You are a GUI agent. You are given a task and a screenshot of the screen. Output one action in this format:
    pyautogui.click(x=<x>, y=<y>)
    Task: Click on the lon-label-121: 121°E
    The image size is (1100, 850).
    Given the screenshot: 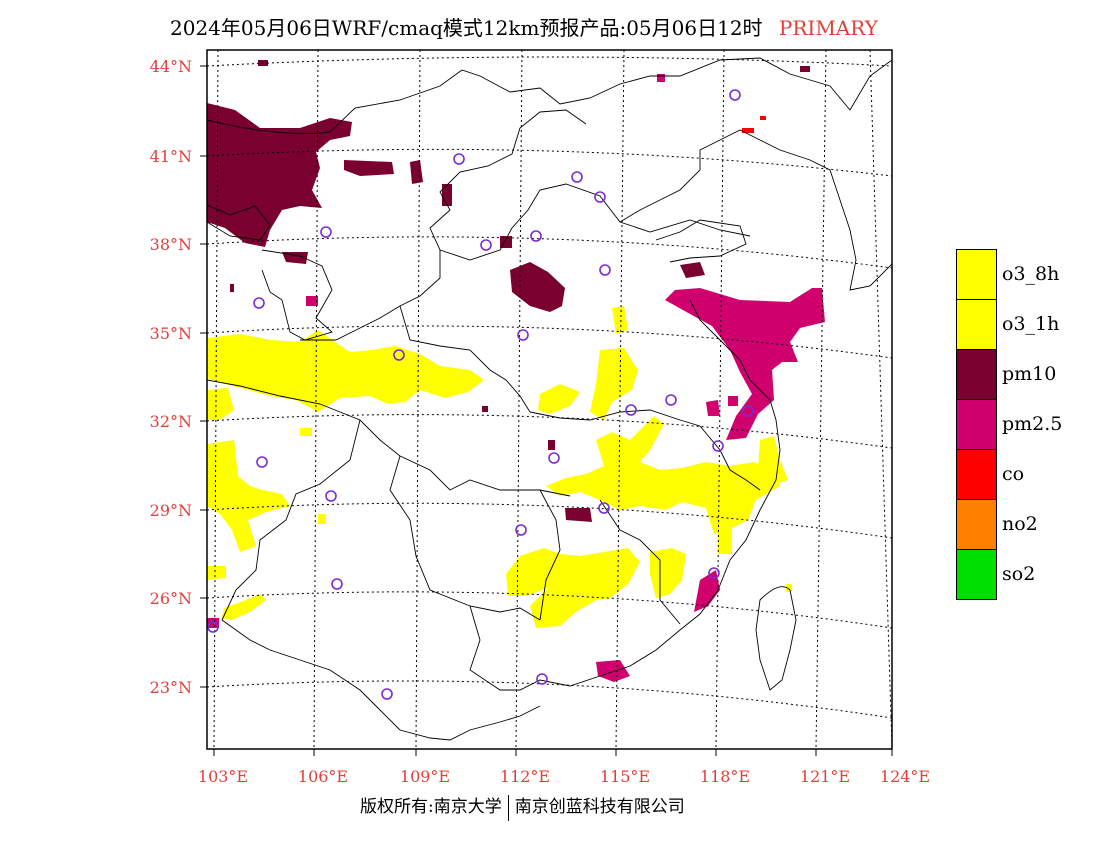 What is the action you would take?
    pyautogui.click(x=825, y=776)
    